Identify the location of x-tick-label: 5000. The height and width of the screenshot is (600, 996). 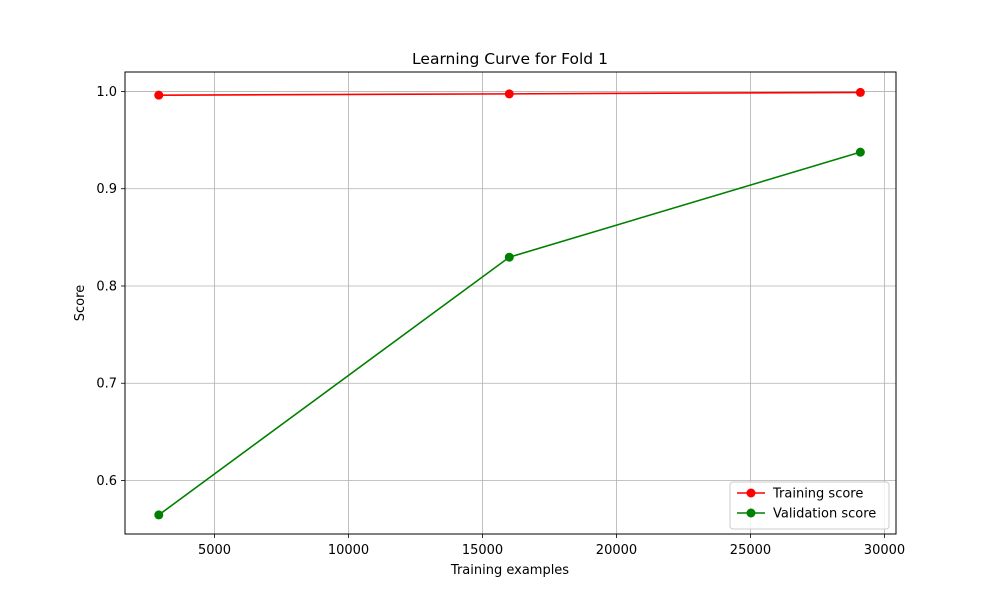
(214, 550).